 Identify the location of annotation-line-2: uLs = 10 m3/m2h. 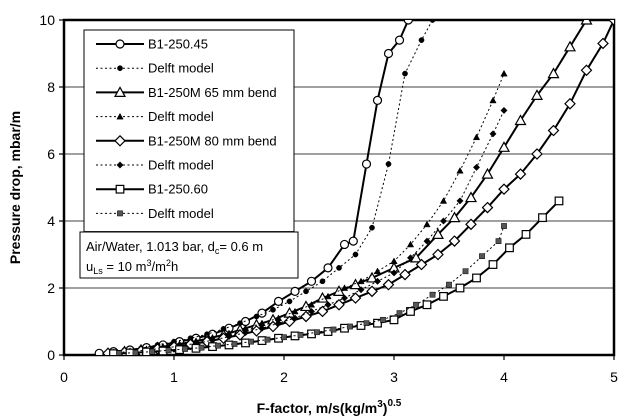
(132, 267).